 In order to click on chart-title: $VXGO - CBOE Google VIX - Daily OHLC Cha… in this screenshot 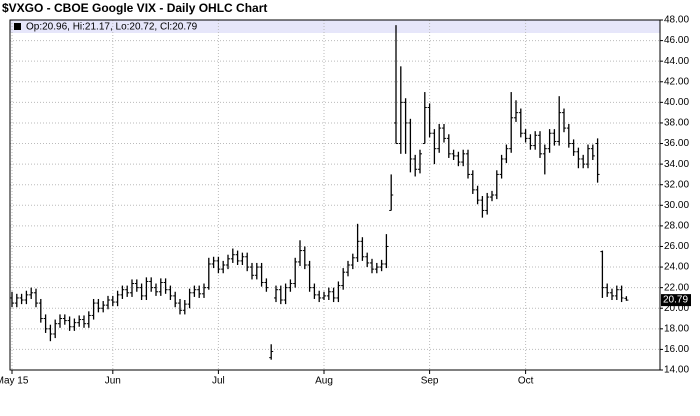, I will do `click(134, 8)`.